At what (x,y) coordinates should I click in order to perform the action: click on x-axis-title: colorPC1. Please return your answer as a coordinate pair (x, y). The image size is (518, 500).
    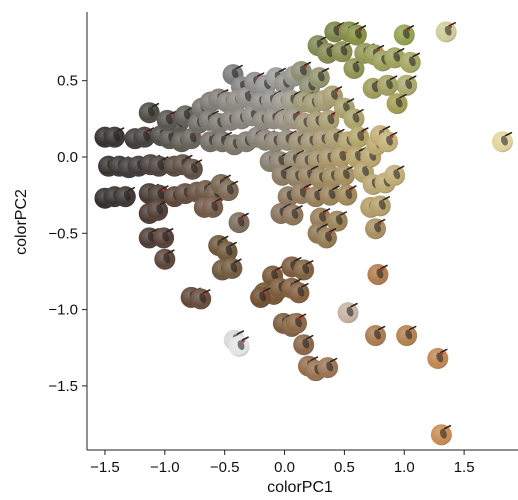
    Looking at the image, I should click on (300, 487).